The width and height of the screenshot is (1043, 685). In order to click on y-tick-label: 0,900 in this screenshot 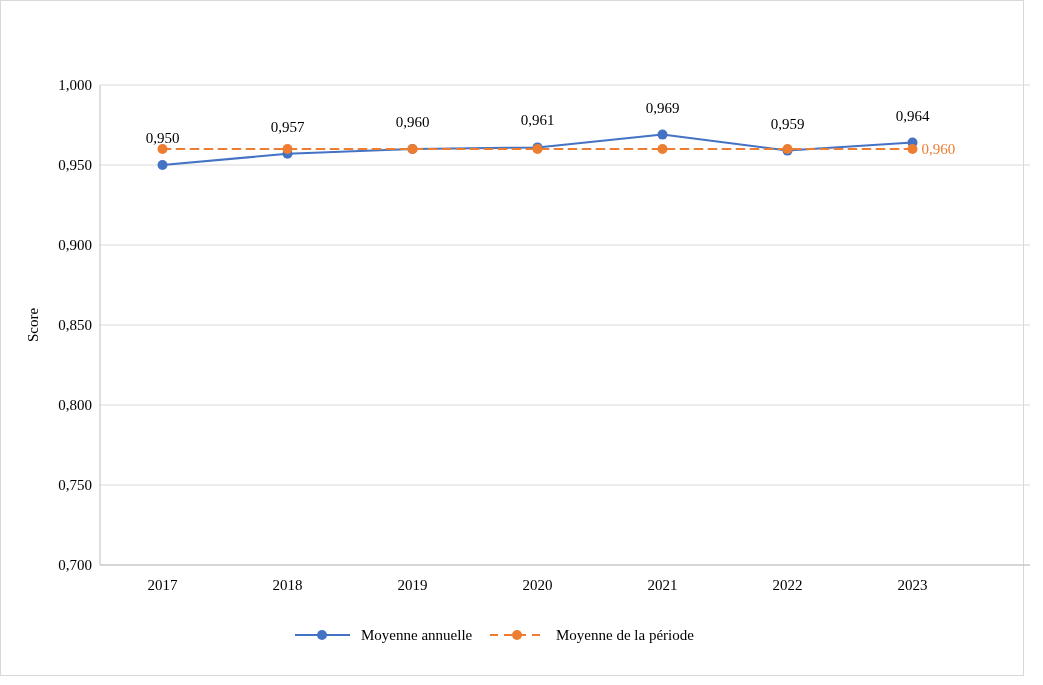, I will do `click(75, 245)`.